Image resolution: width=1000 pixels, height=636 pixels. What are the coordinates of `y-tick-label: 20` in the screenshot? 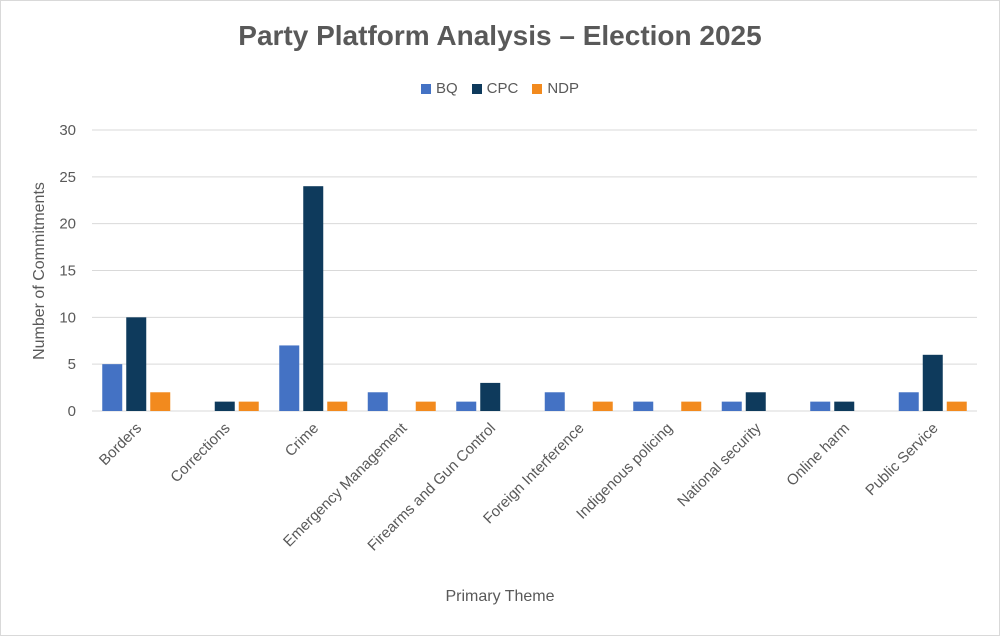 It's located at (67, 224).